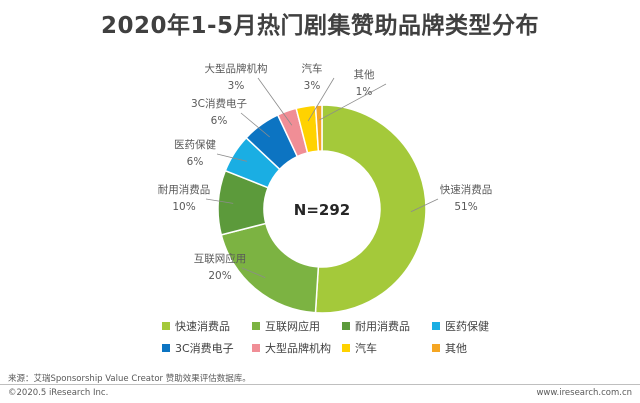 The width and height of the screenshot is (640, 403). Describe the element at coordinates (236, 68) in the screenshot. I see `slice-name-label: 大型品牌机构` at that location.